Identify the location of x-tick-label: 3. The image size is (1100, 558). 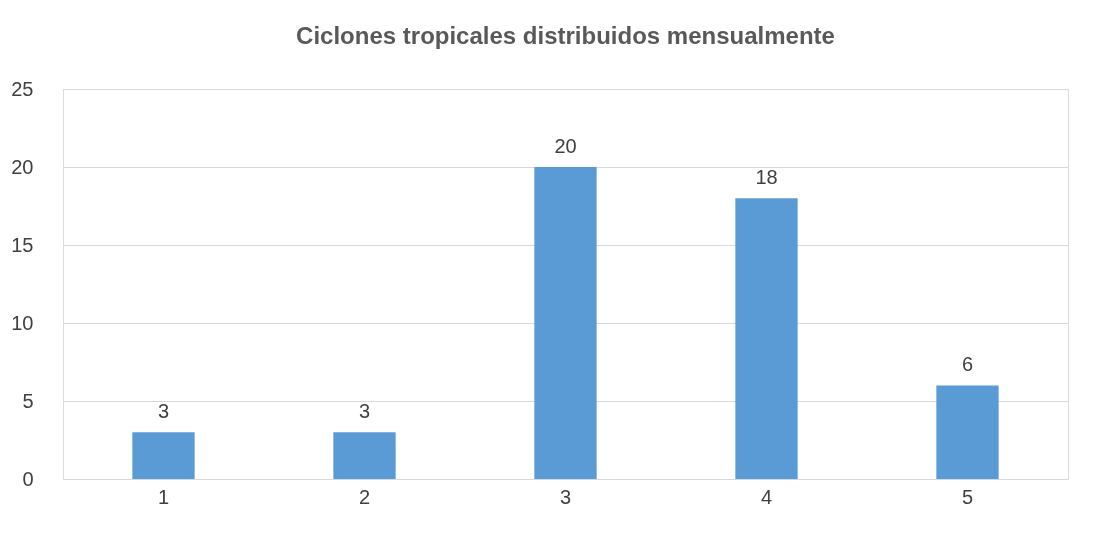
(565, 496).